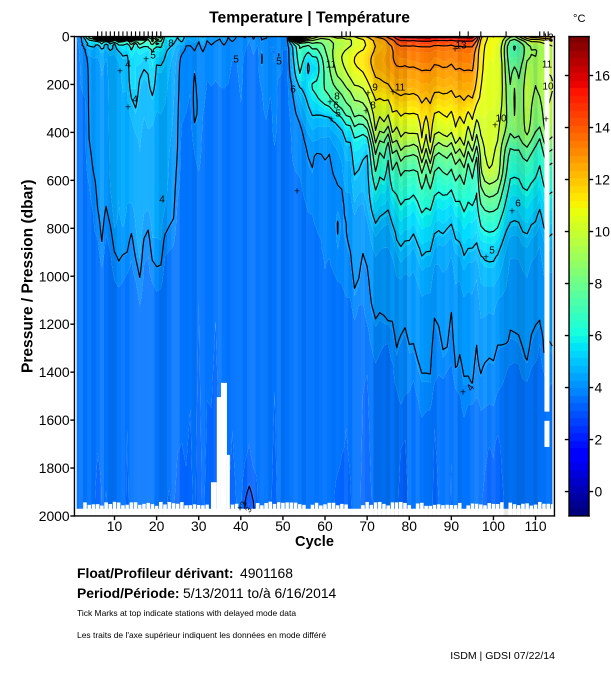  Describe the element at coordinates (493, 526) in the screenshot. I see `svg-text: 100` at that location.